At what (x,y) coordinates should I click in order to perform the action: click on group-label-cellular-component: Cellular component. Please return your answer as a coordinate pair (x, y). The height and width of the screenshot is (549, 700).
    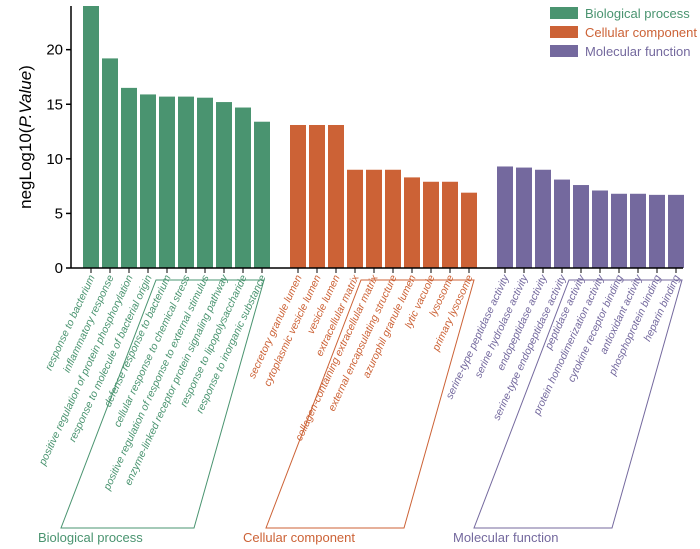
    Looking at the image, I should click on (299, 537).